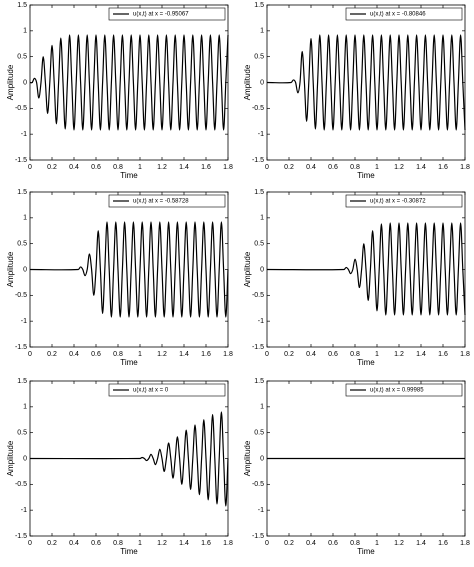 Image resolution: width=474 pixels, height=567 pixels. Describe the element at coordinates (397, 391) in the screenshot. I see `legend-label: u(x,t) at x = 0.99985` at that location.